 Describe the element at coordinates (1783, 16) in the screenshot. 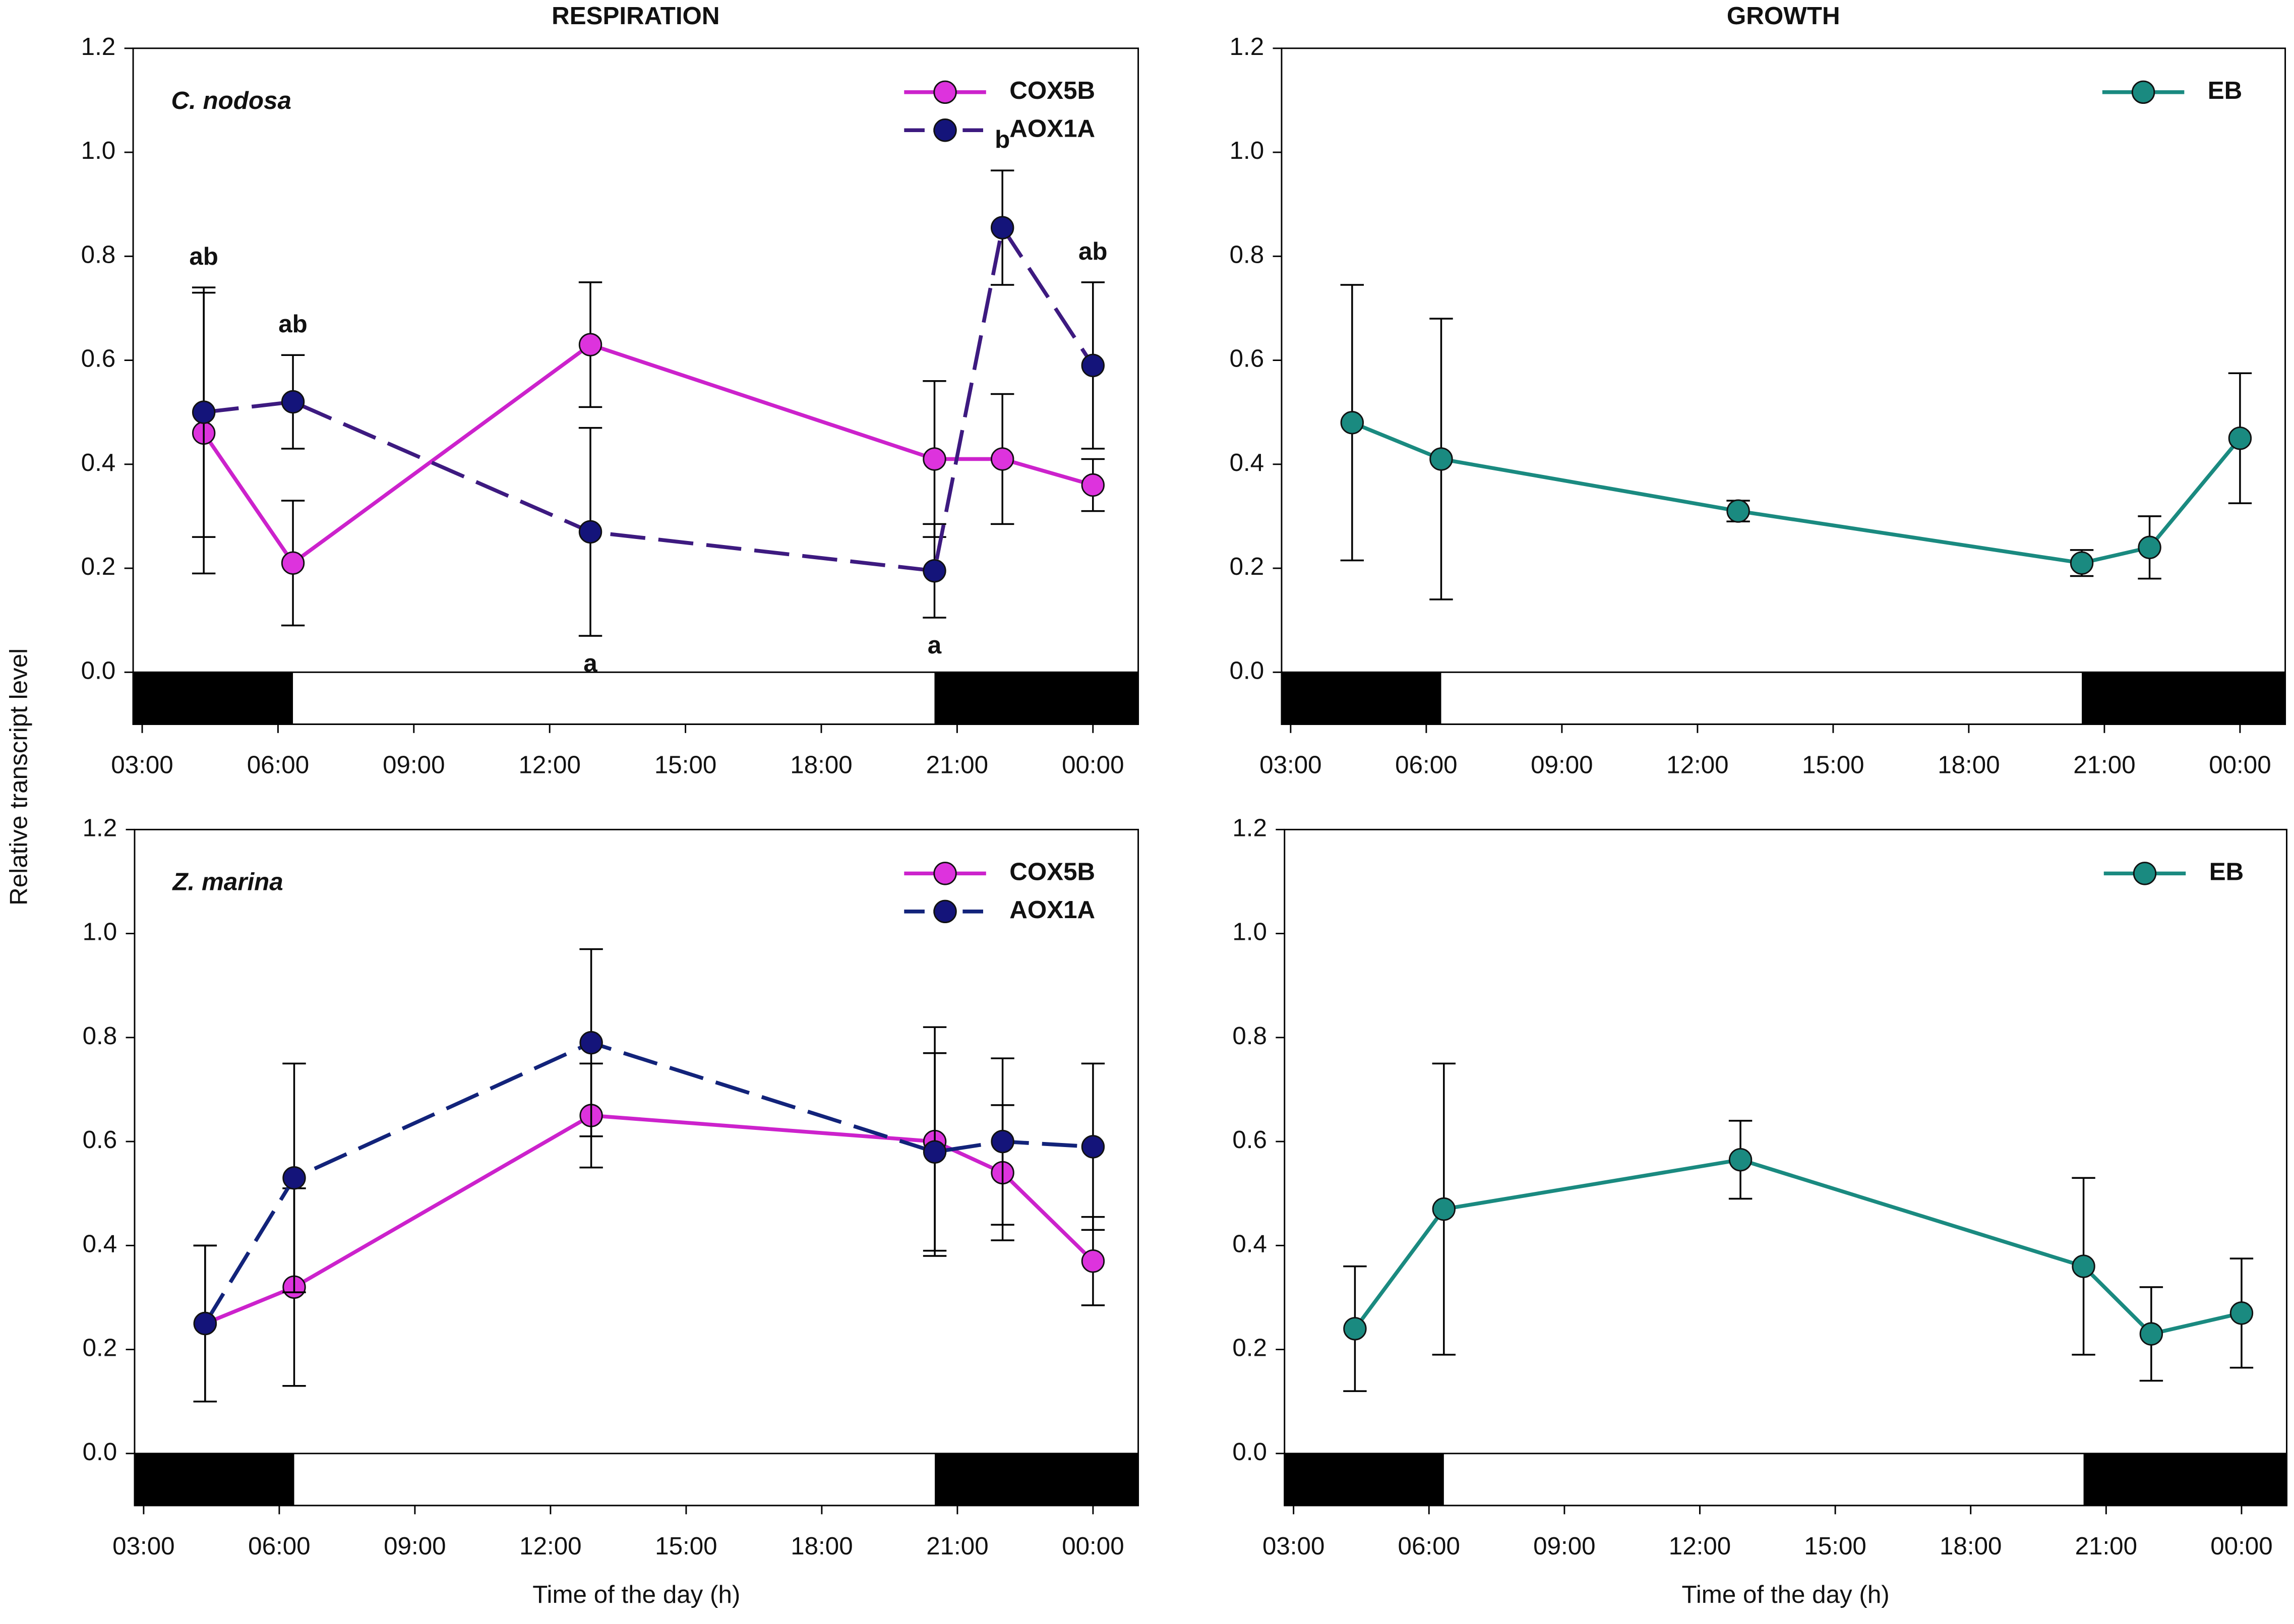

I see `panel-title: GROWTH` at that location.